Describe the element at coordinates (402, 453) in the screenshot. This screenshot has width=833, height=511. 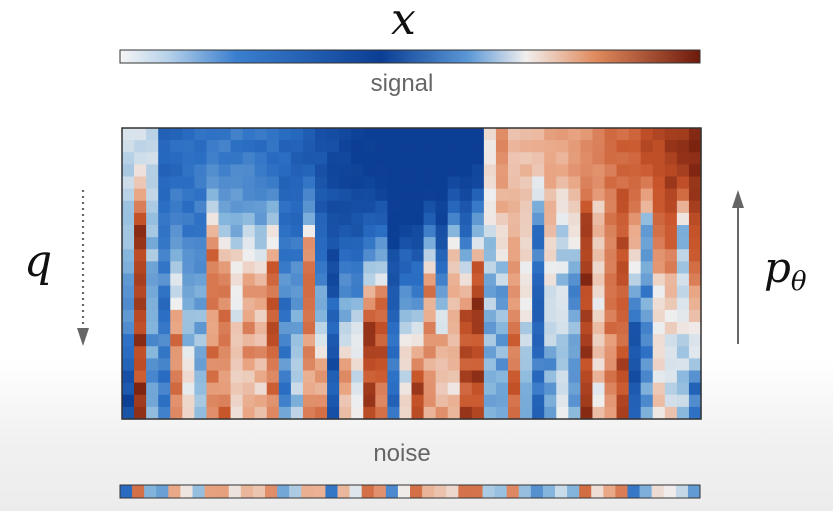
I see `noise-caption: noise` at that location.